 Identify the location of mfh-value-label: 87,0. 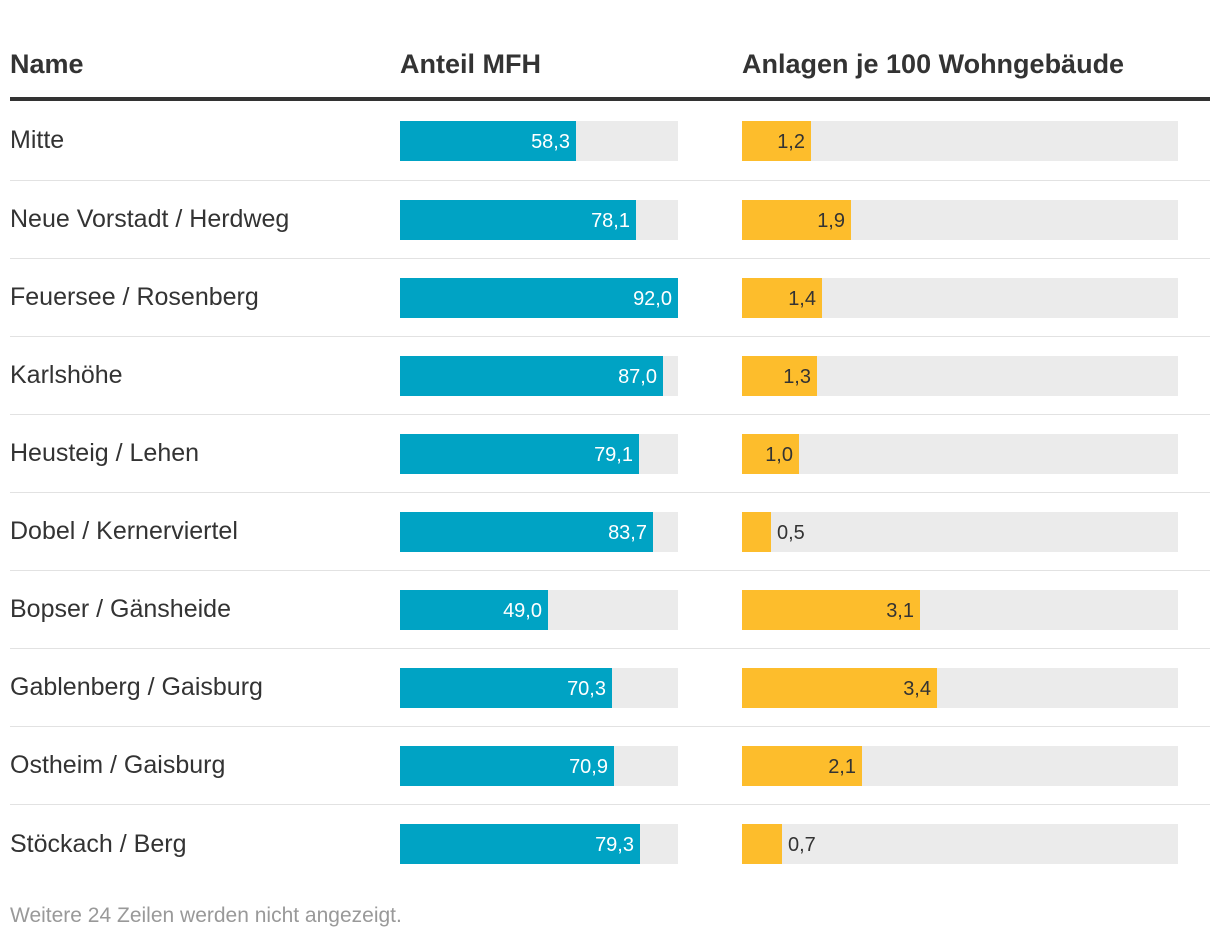
(637, 376).